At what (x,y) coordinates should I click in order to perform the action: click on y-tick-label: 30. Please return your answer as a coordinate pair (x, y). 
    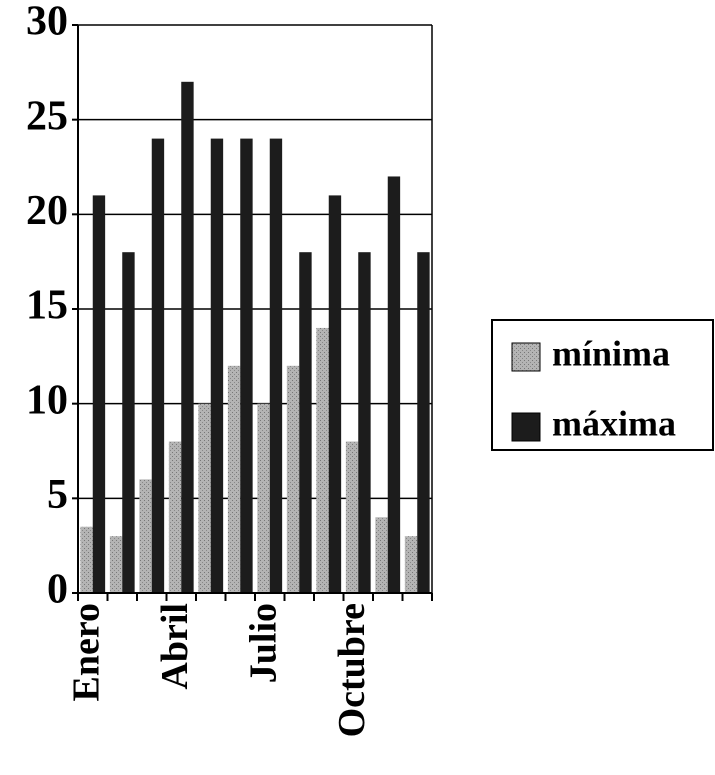
    Looking at the image, I should click on (47, 22).